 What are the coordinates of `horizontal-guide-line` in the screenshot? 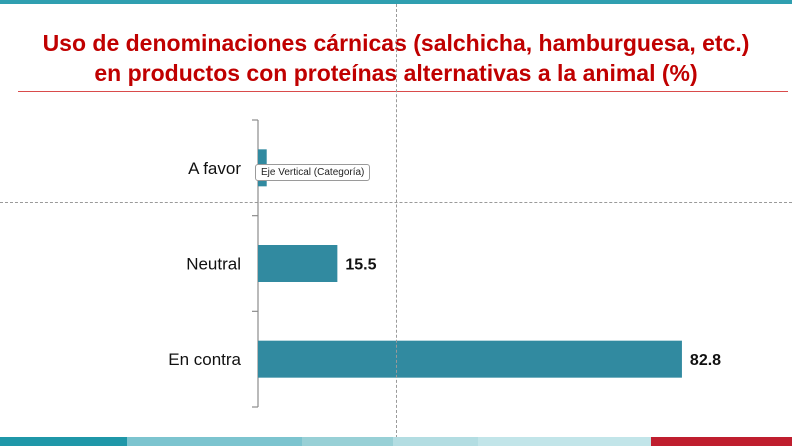 It's located at (396, 202).